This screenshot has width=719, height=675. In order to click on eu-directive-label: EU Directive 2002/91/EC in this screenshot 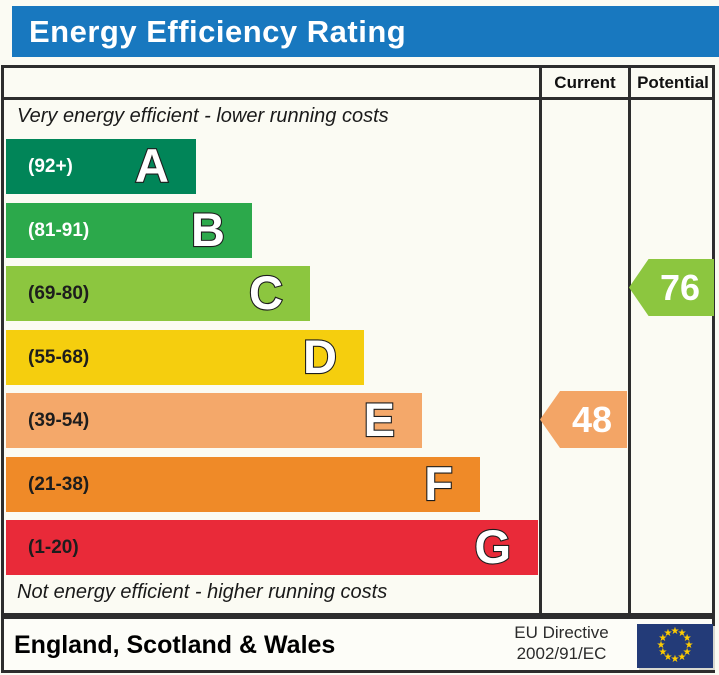, I will do `click(561, 643)`.